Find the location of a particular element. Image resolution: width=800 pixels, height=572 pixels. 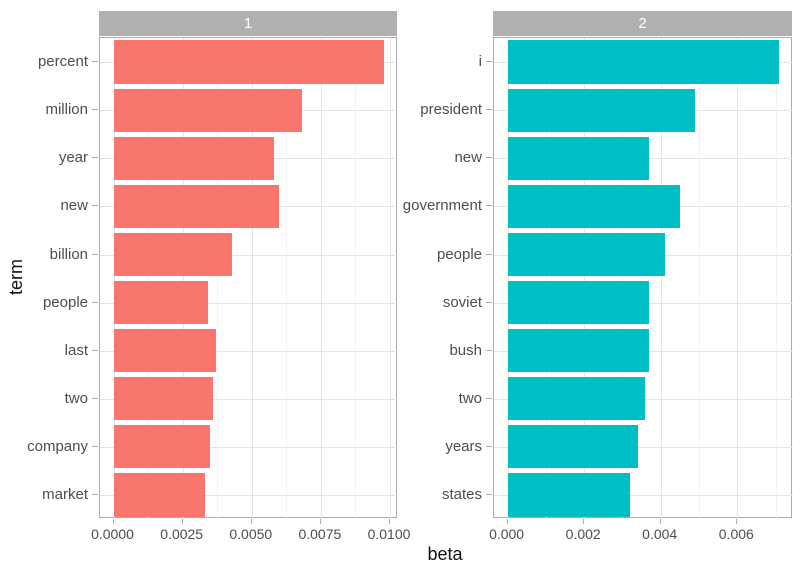

category-label-years: years is located at coordinates (463, 446).